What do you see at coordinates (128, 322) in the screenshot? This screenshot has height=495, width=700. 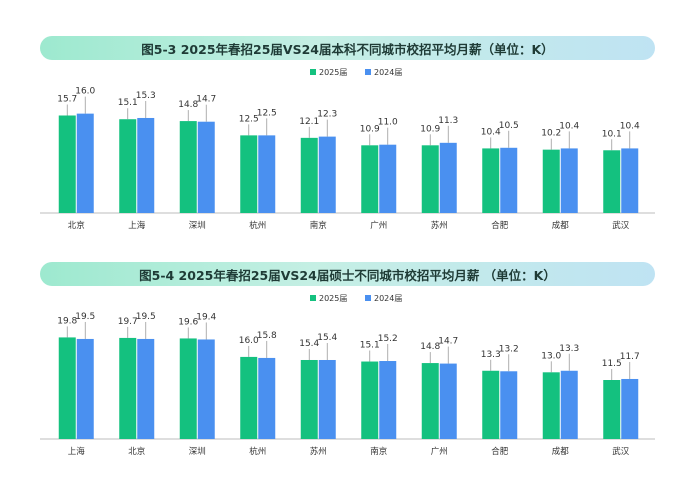 I see `data-label: 19.7` at bounding box center [128, 322].